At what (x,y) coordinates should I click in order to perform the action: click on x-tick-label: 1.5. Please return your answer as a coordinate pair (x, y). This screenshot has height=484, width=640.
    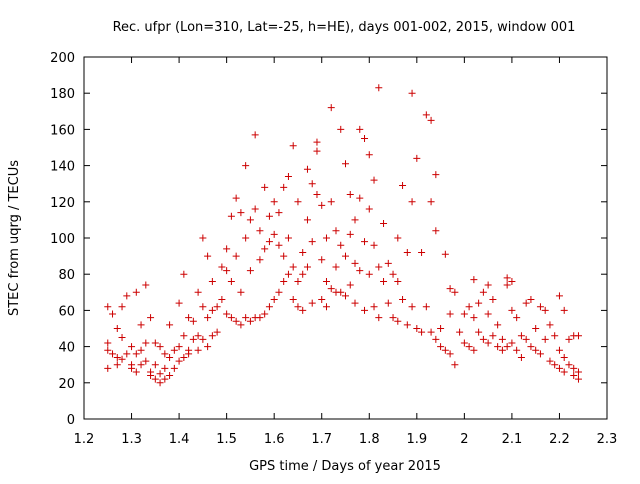
    Looking at the image, I should click on (226, 439).